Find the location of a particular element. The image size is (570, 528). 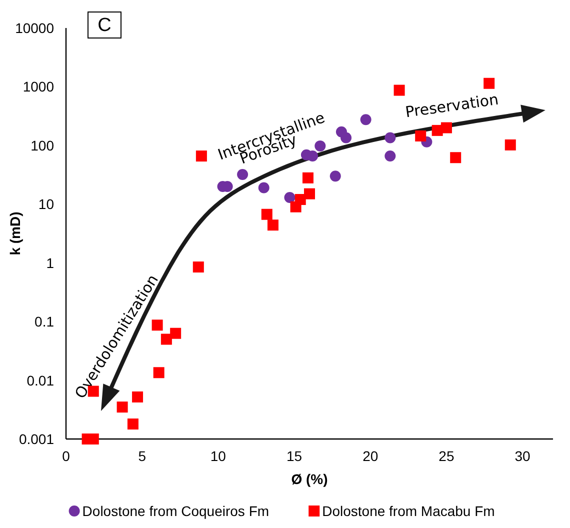

annotation: Preservation is located at coordinates (452, 106).